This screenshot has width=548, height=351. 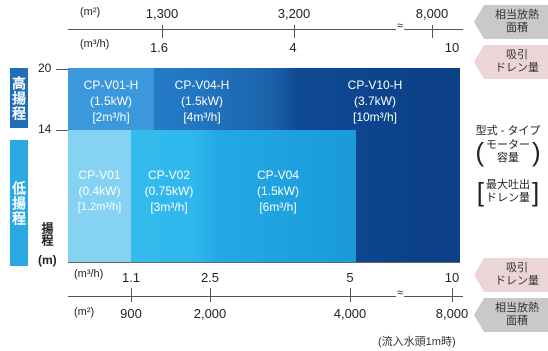 I want to click on model-block-cp-v01-h, so click(x=111, y=99).